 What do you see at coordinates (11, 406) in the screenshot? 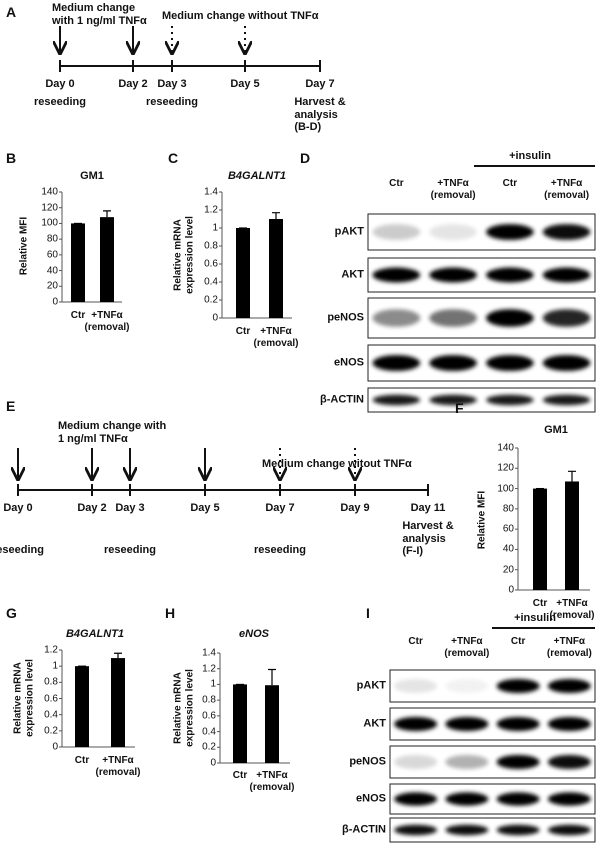
I see `panel-label: E` at bounding box center [11, 406].